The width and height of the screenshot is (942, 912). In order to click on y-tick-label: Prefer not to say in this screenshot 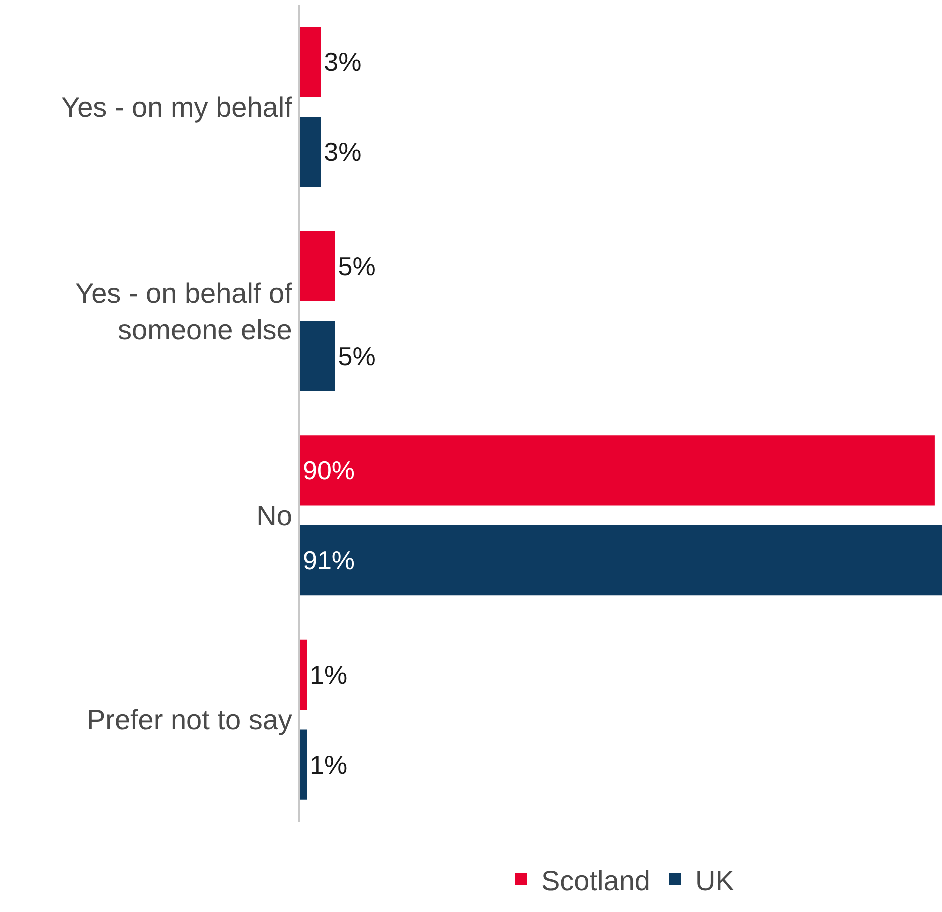, I will do `click(189, 720)`.